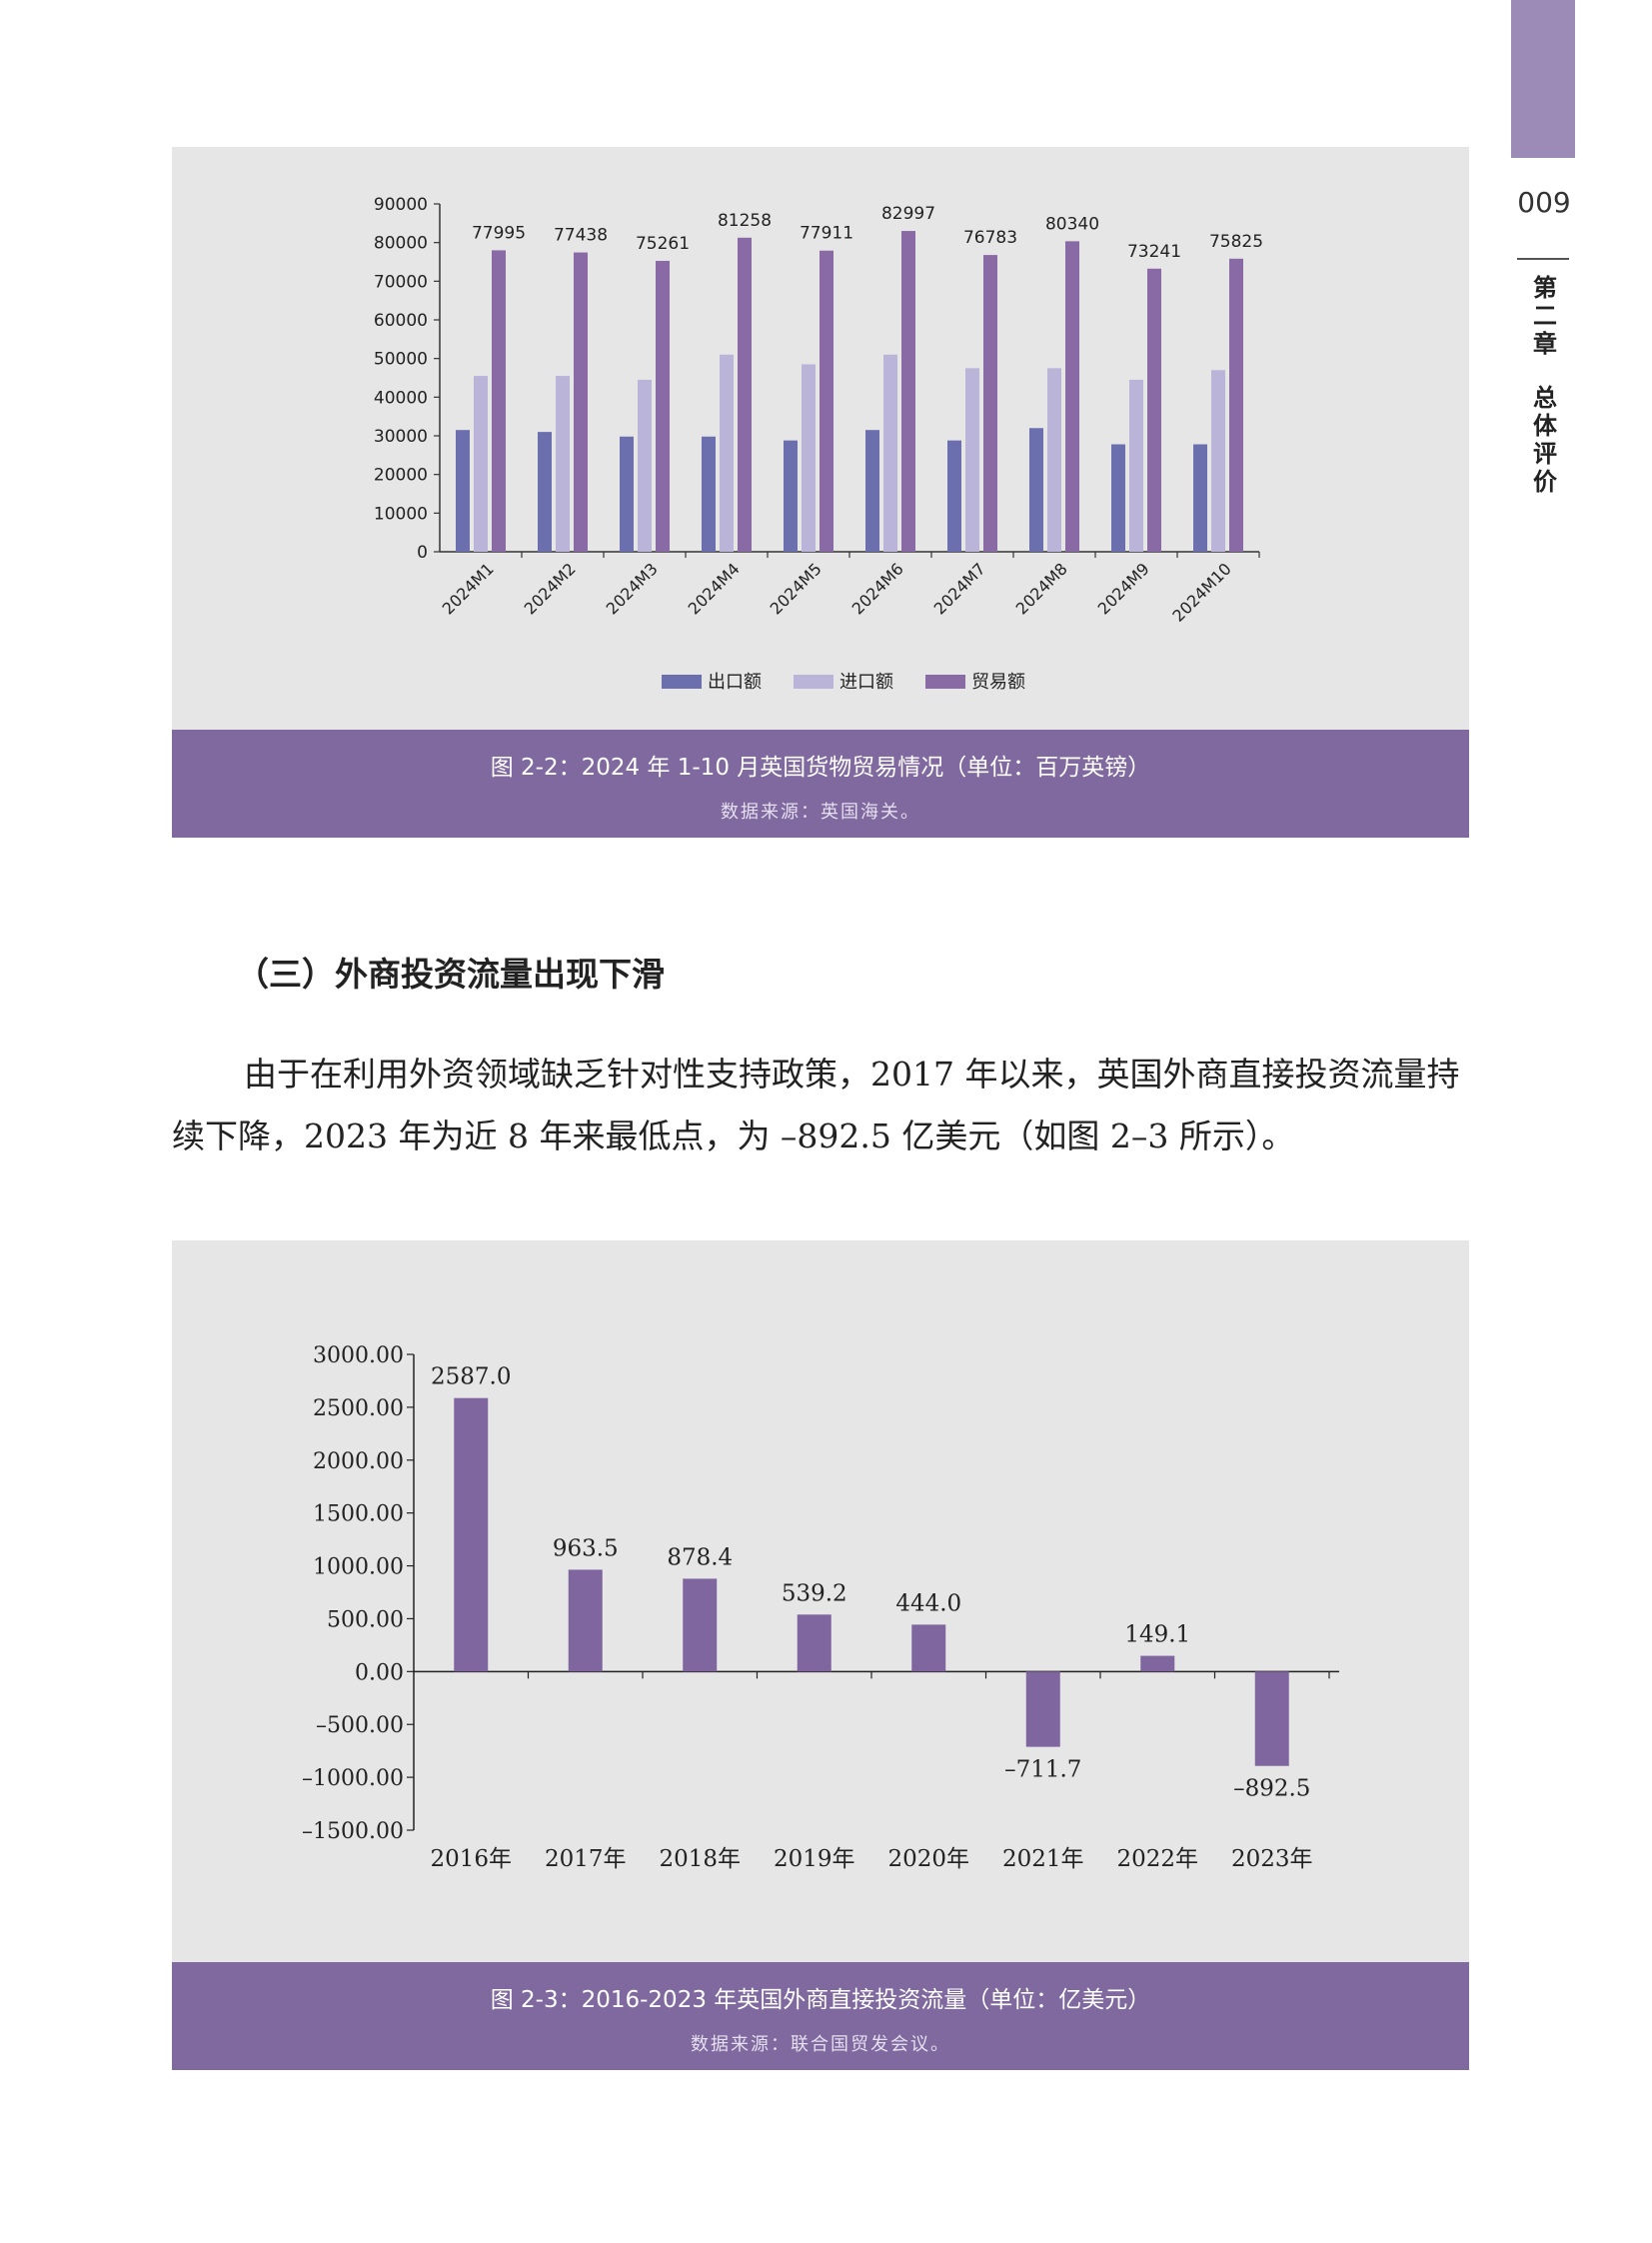  What do you see at coordinates (581, 236) in the screenshot?
I see `data-label: 77438` at bounding box center [581, 236].